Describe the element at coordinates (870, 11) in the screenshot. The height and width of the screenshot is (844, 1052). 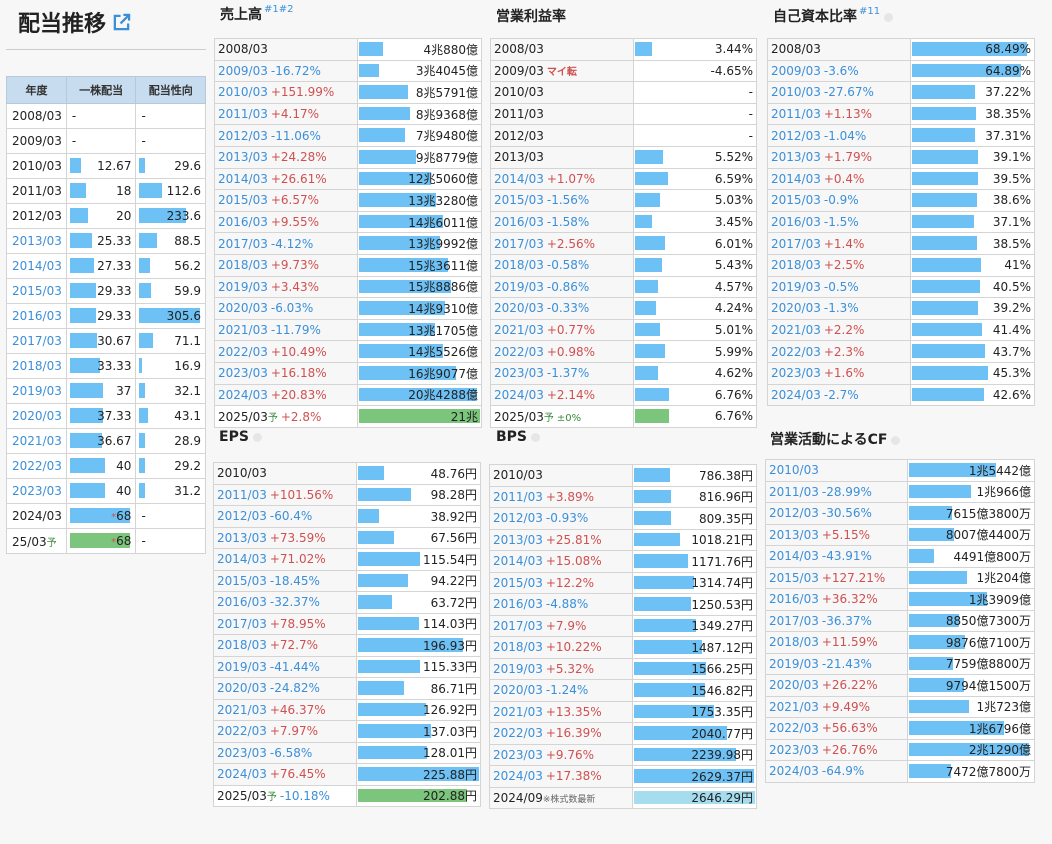
I see `footnote-link: #11` at that location.